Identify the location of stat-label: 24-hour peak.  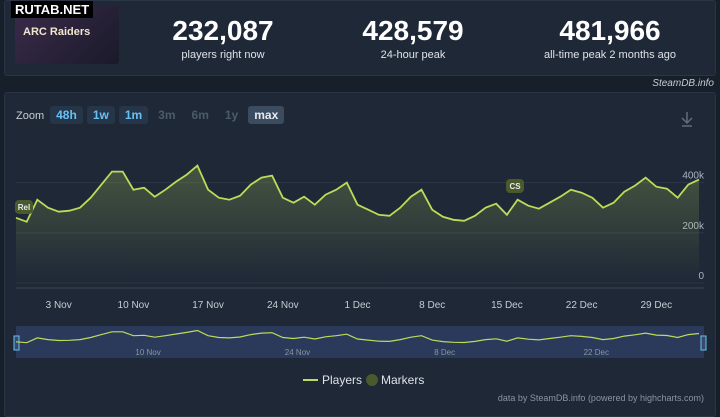
(413, 55).